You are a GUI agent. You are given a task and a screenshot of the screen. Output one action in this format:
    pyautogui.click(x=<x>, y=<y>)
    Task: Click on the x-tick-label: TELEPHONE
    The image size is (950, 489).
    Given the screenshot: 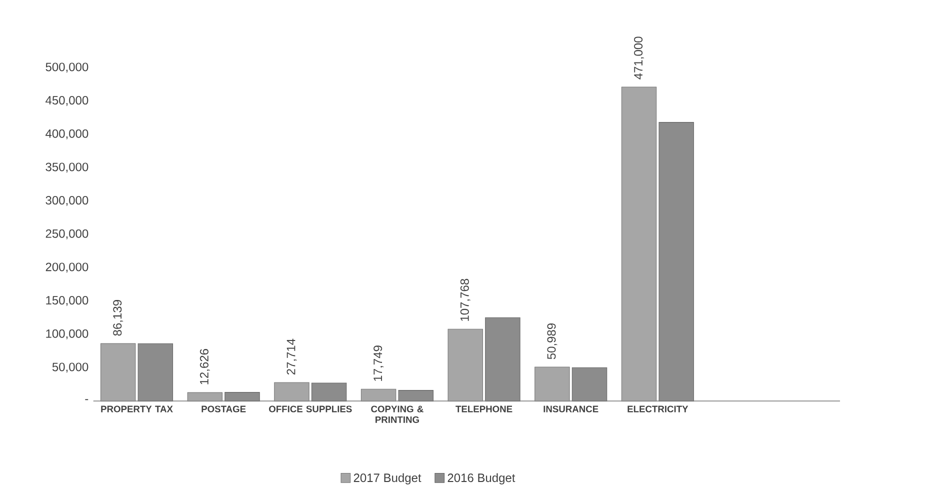 What is the action you would take?
    pyautogui.click(x=484, y=409)
    